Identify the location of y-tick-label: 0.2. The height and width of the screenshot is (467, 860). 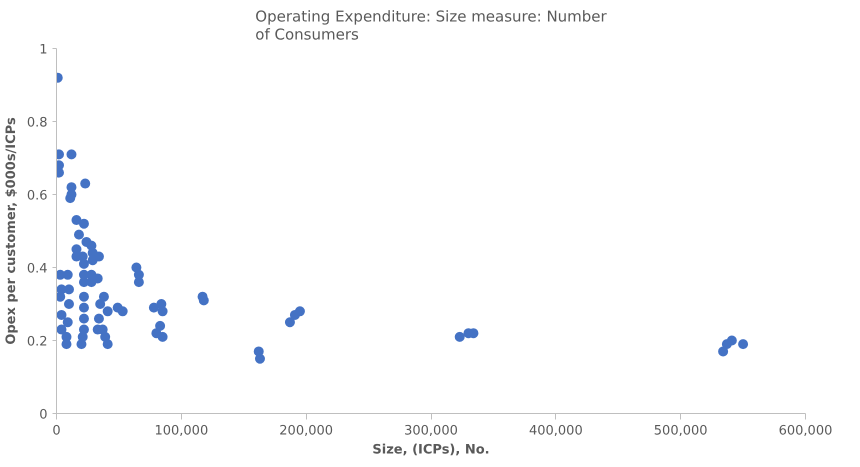
(37, 342).